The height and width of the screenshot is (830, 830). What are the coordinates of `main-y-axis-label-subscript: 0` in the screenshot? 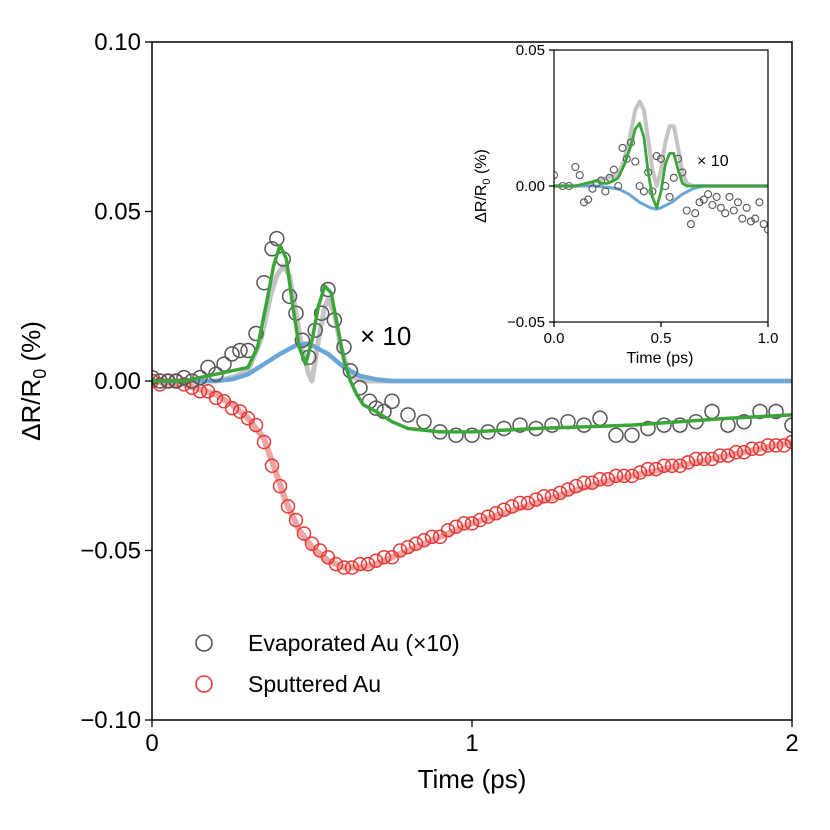 It's located at (40, 374).